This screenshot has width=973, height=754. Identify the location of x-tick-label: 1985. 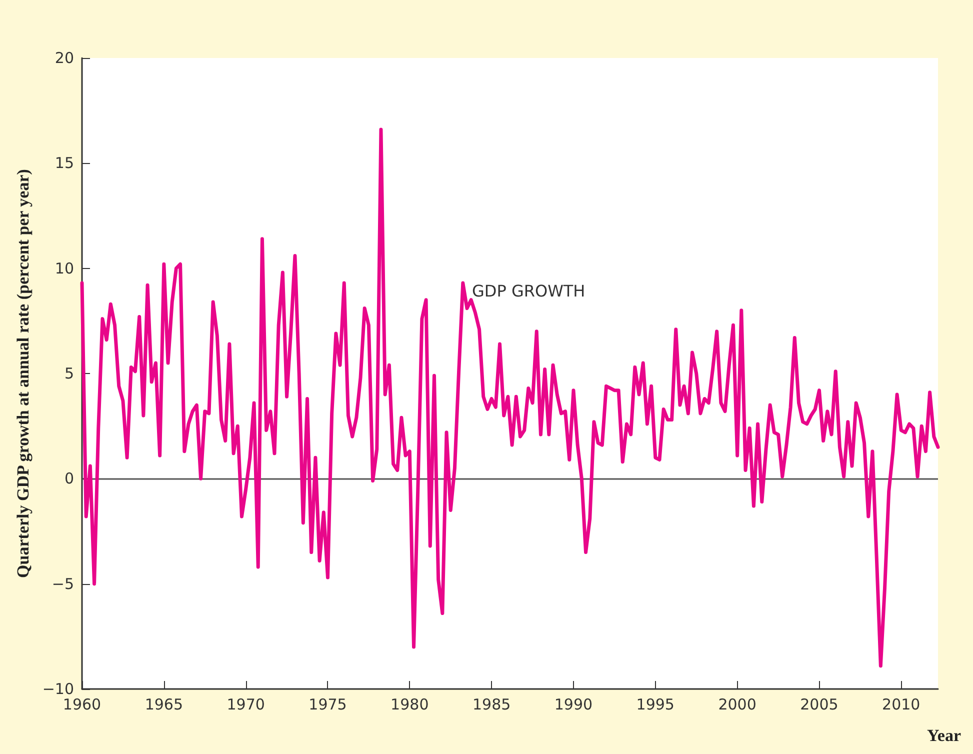
(491, 705).